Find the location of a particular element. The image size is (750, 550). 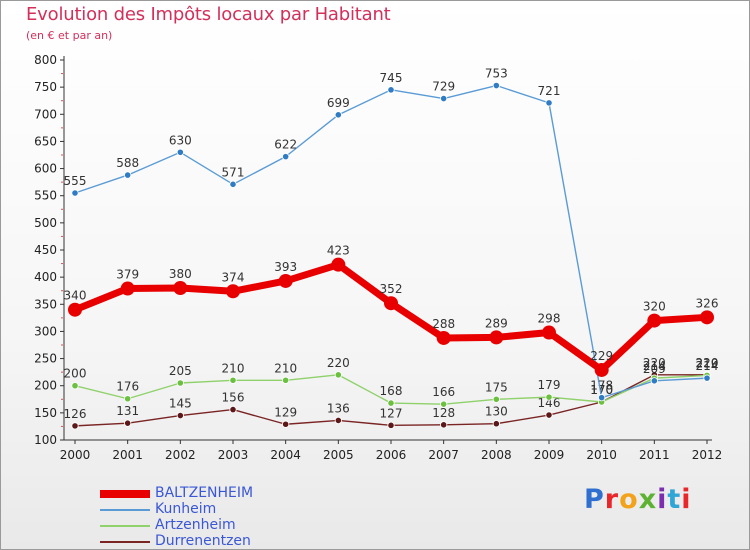

data-label-durrenentzen: 146 is located at coordinates (549, 403).